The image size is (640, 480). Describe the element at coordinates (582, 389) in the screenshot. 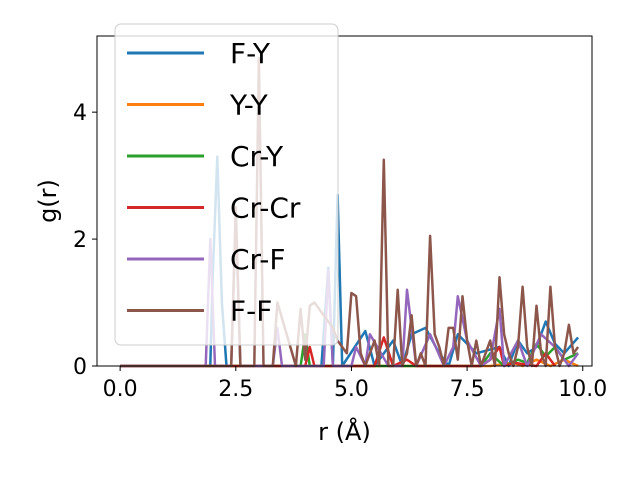

I see `x-tick-label: 10.0` at that location.